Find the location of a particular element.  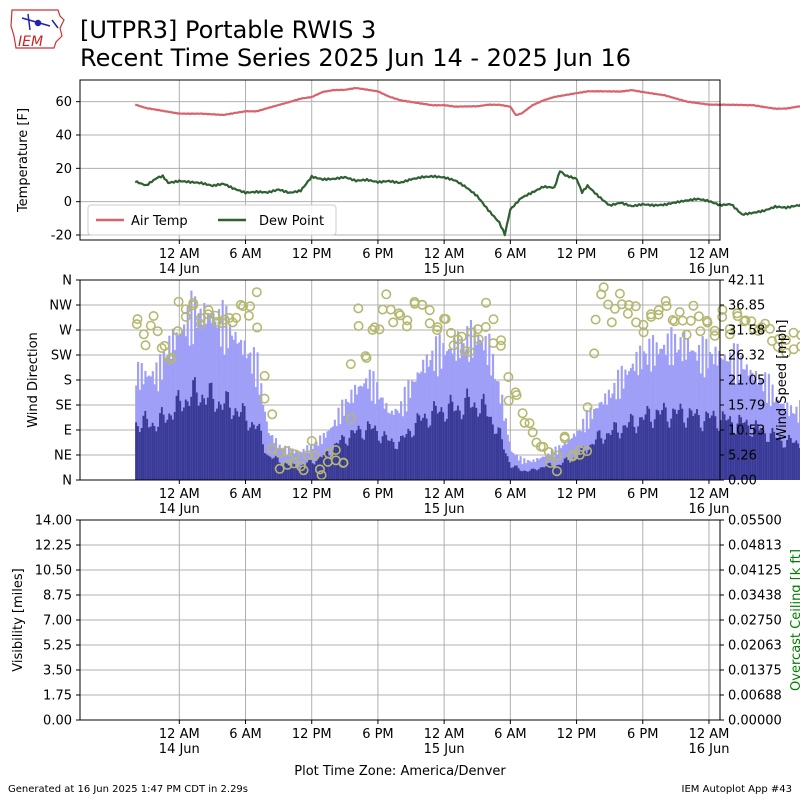

iowa-outline-icon is located at coordinates (37, 29).